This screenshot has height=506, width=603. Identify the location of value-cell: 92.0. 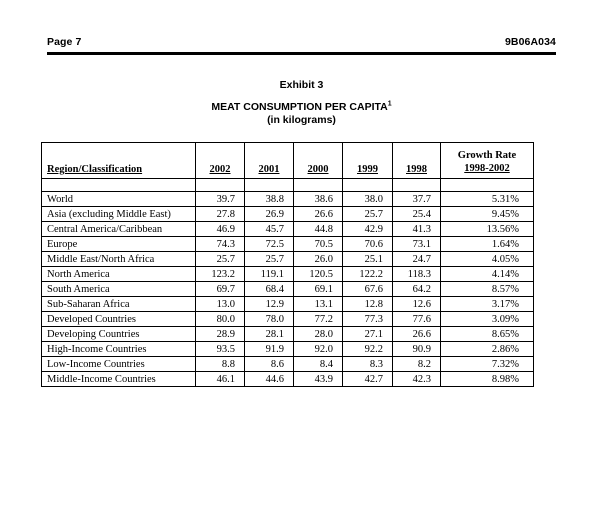
(318, 349).